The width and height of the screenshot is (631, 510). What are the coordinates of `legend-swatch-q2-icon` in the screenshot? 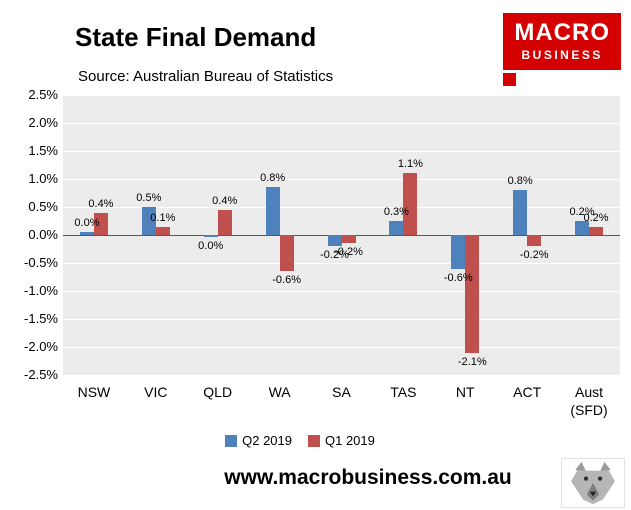 It's located at (231, 440).